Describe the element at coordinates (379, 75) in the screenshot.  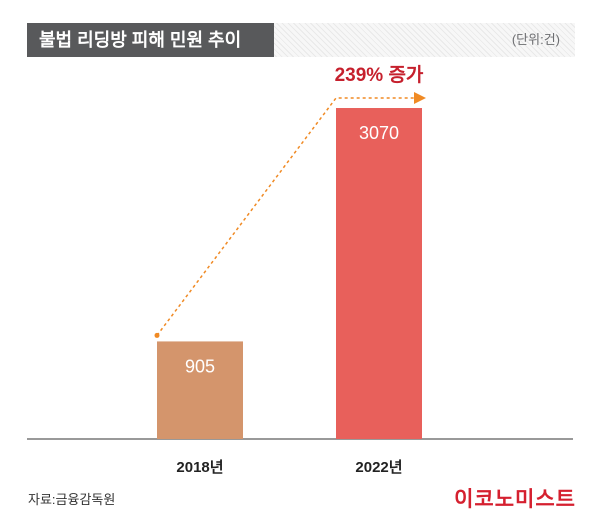
I see `growth-annotation: 239% 증가` at that location.